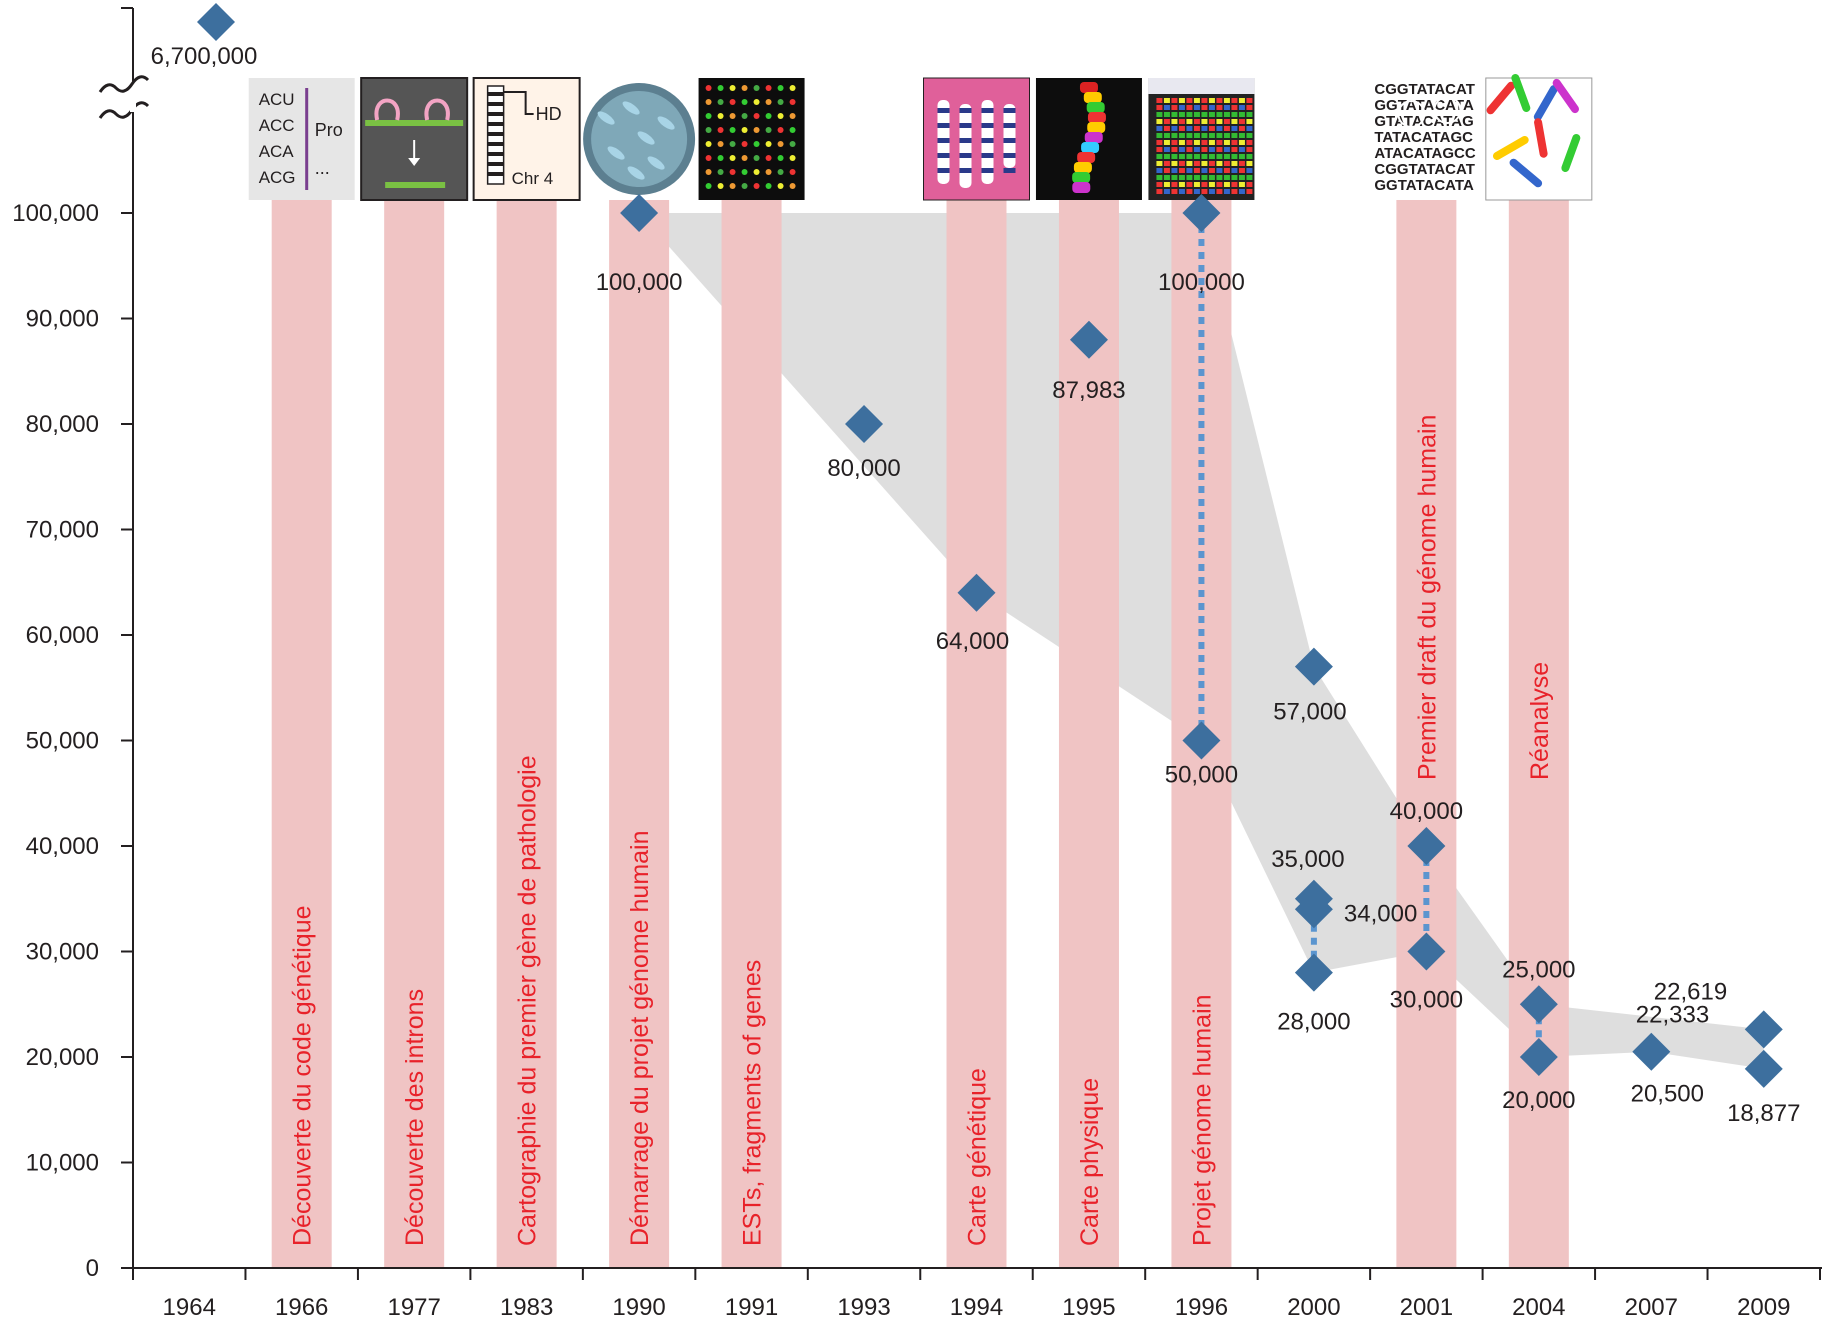  What do you see at coordinates (133, 104) in the screenshot?
I see `axis-break-gap` at bounding box center [133, 104].